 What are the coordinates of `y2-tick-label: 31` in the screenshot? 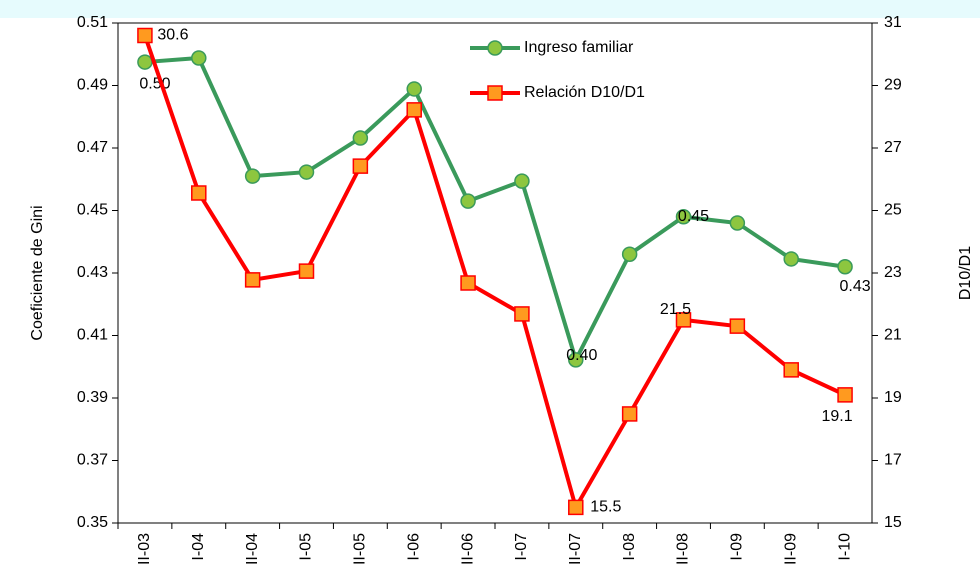 It's located at (893, 22).